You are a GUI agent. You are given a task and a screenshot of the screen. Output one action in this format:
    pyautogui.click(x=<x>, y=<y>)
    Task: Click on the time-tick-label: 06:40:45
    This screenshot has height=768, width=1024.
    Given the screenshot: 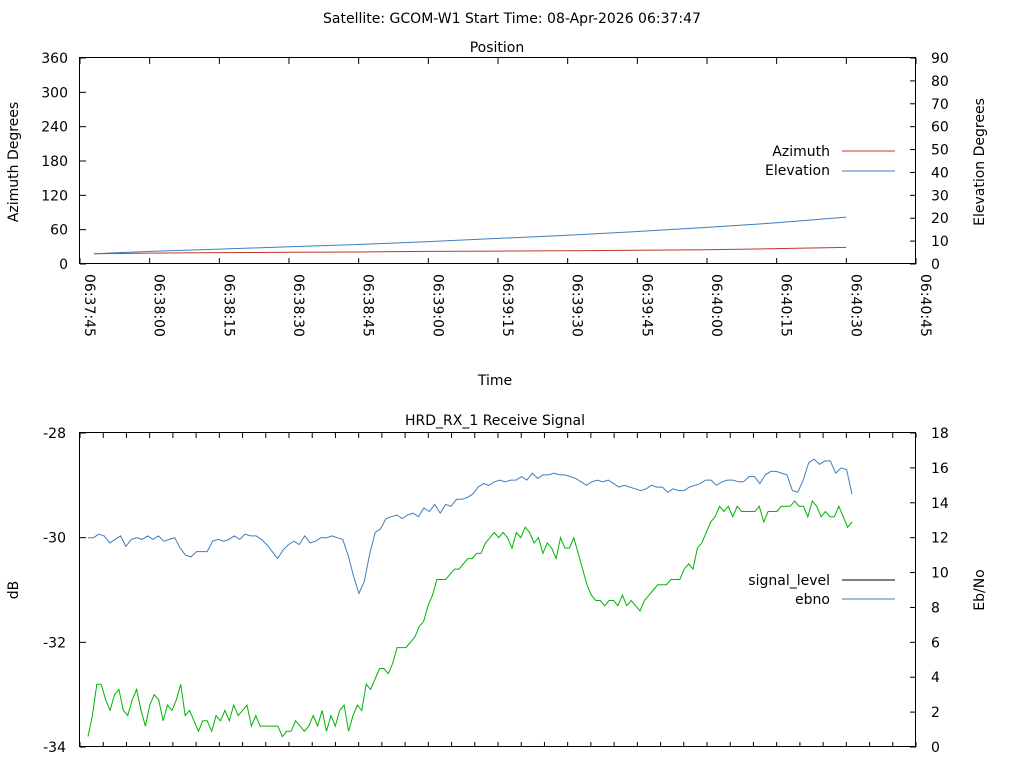 What is the action you would take?
    pyautogui.click(x=925, y=305)
    